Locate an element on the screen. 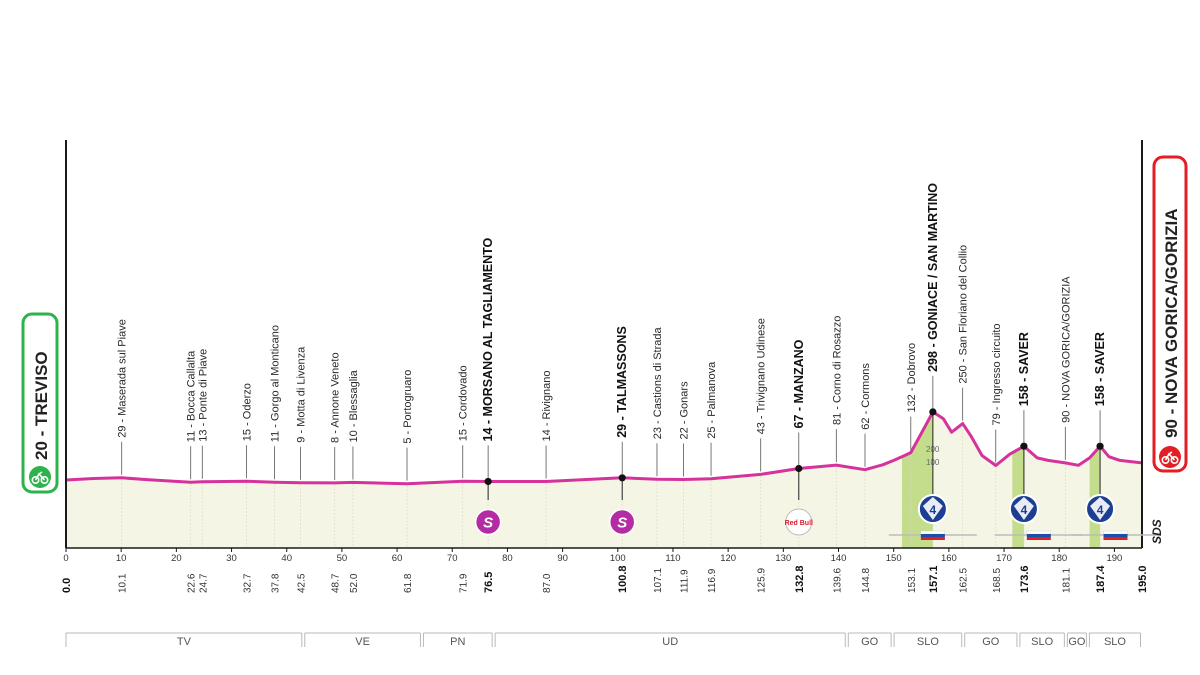 Image resolution: width=1200 pixels, height=675 pixels. location-label: 11 - Gorgo al Monticano is located at coordinates (276, 383).